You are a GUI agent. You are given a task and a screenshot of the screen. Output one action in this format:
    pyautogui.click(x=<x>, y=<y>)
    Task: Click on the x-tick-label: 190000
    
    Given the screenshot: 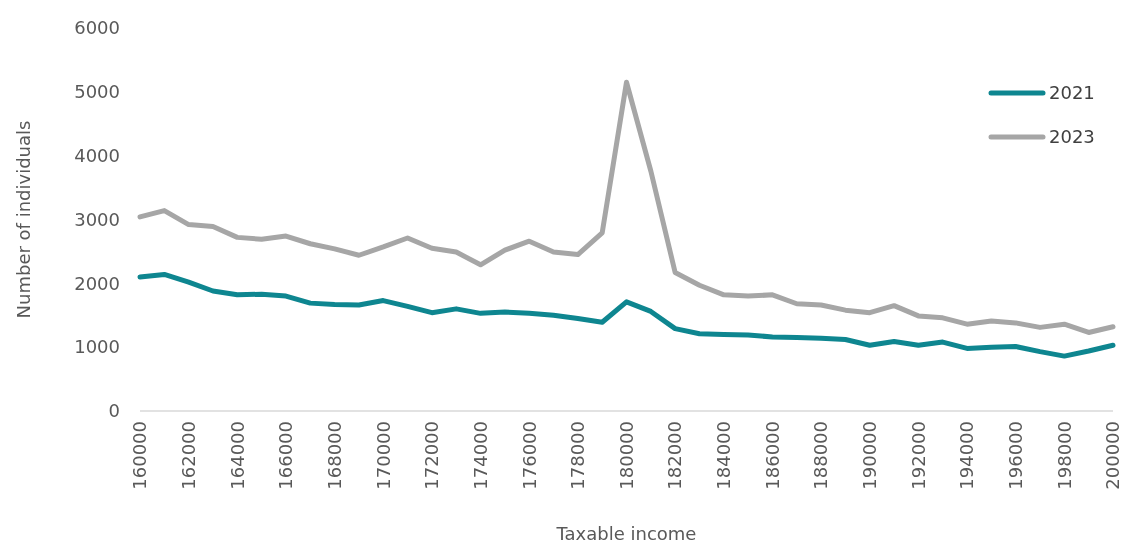 What is the action you would take?
    pyautogui.click(x=870, y=455)
    